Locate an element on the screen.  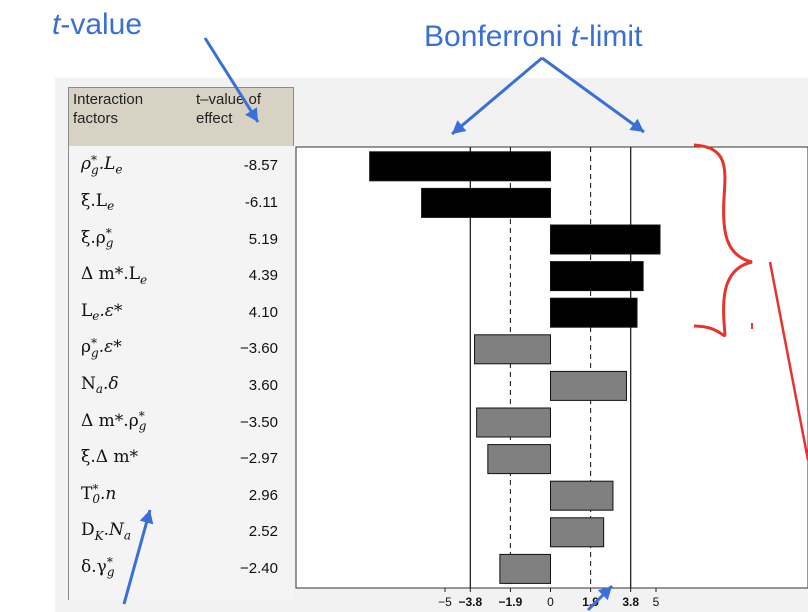
value-label: 2.96 is located at coordinates (263, 495).